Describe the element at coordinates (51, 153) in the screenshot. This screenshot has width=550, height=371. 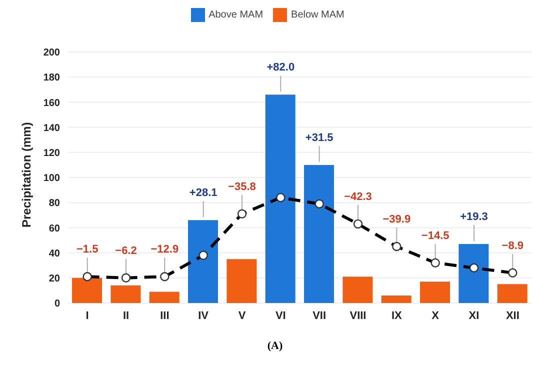
I see `y-tick-label: 120` at that location.